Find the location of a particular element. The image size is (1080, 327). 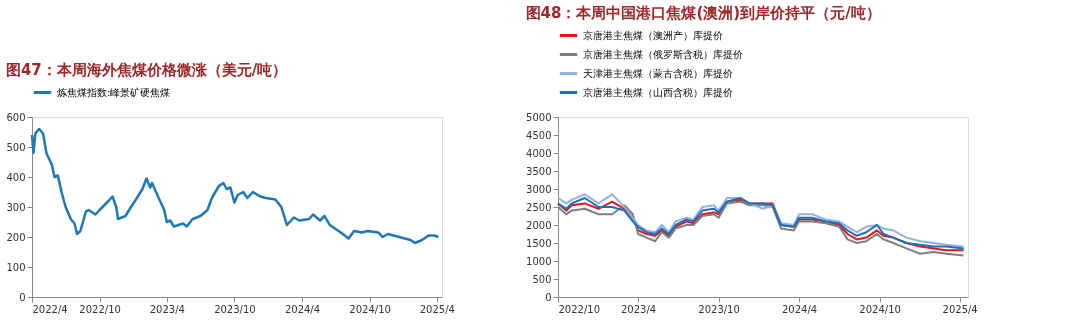

chart-title: 图47：本周海外焦煤价格微涨（美元/吨） is located at coordinates (146, 70).